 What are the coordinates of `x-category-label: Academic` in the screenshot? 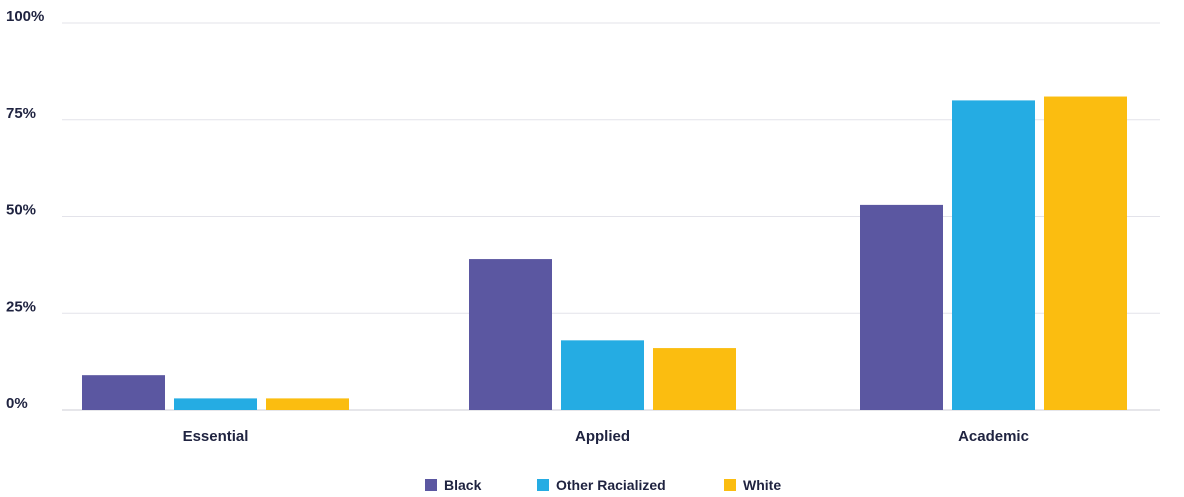 It's located at (993, 436).